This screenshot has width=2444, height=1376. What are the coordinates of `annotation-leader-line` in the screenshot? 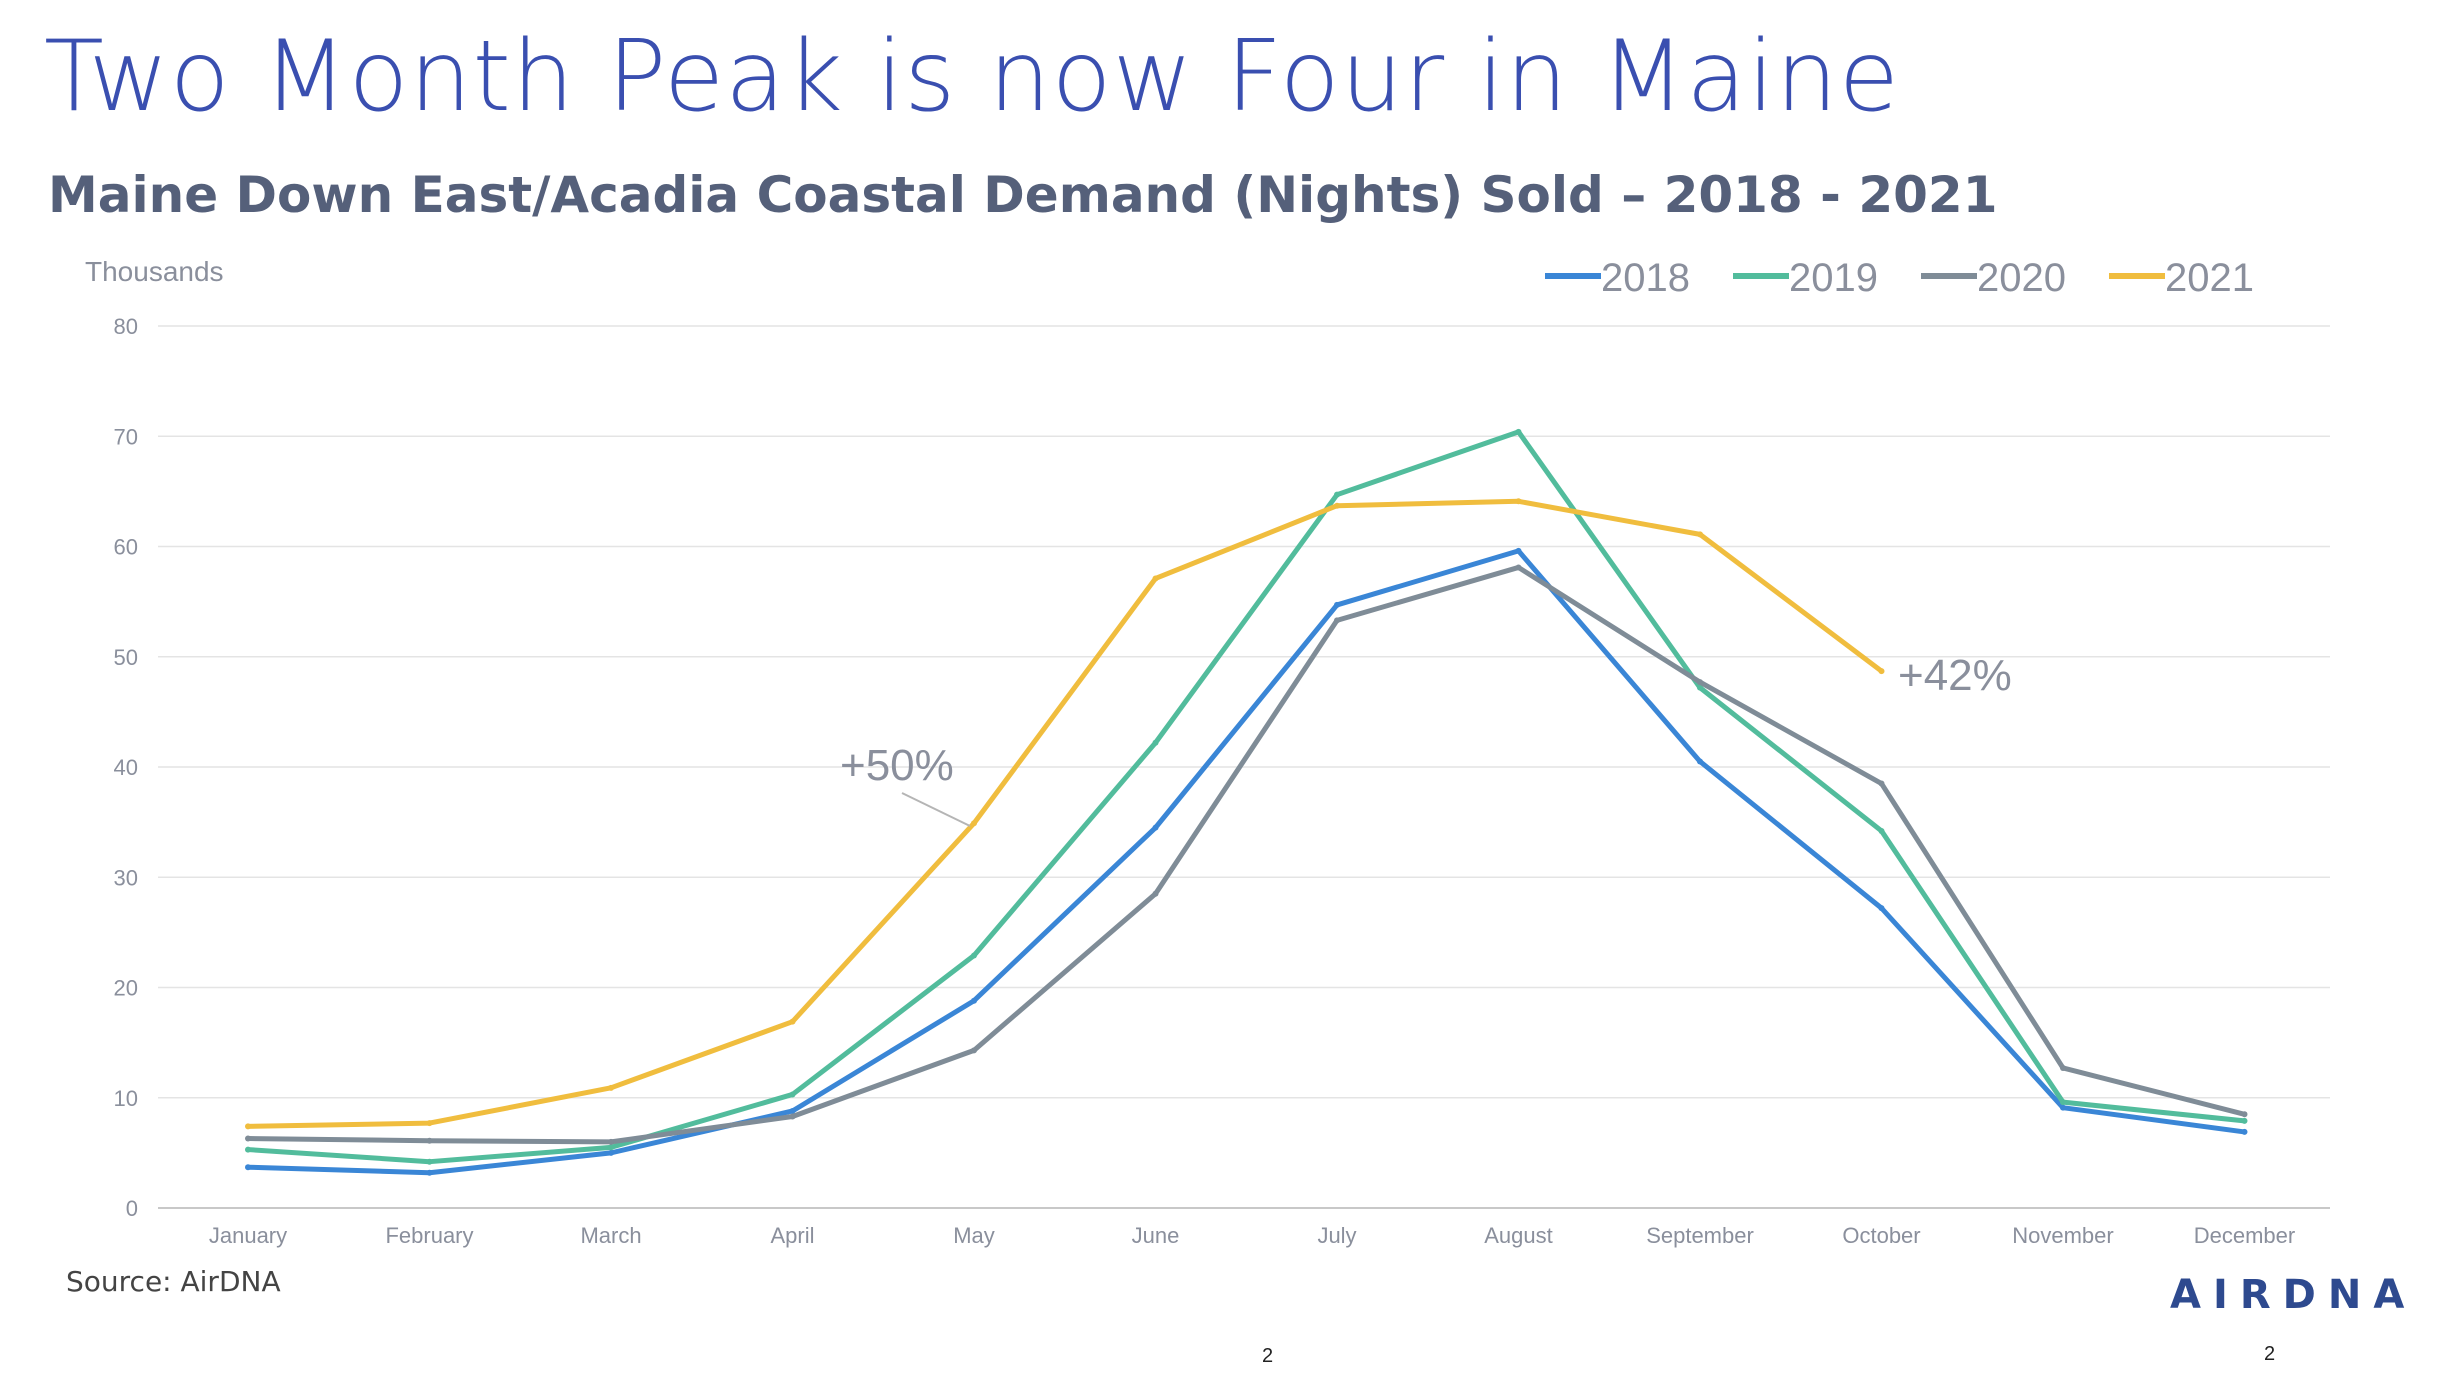 It's located at (936, 809).